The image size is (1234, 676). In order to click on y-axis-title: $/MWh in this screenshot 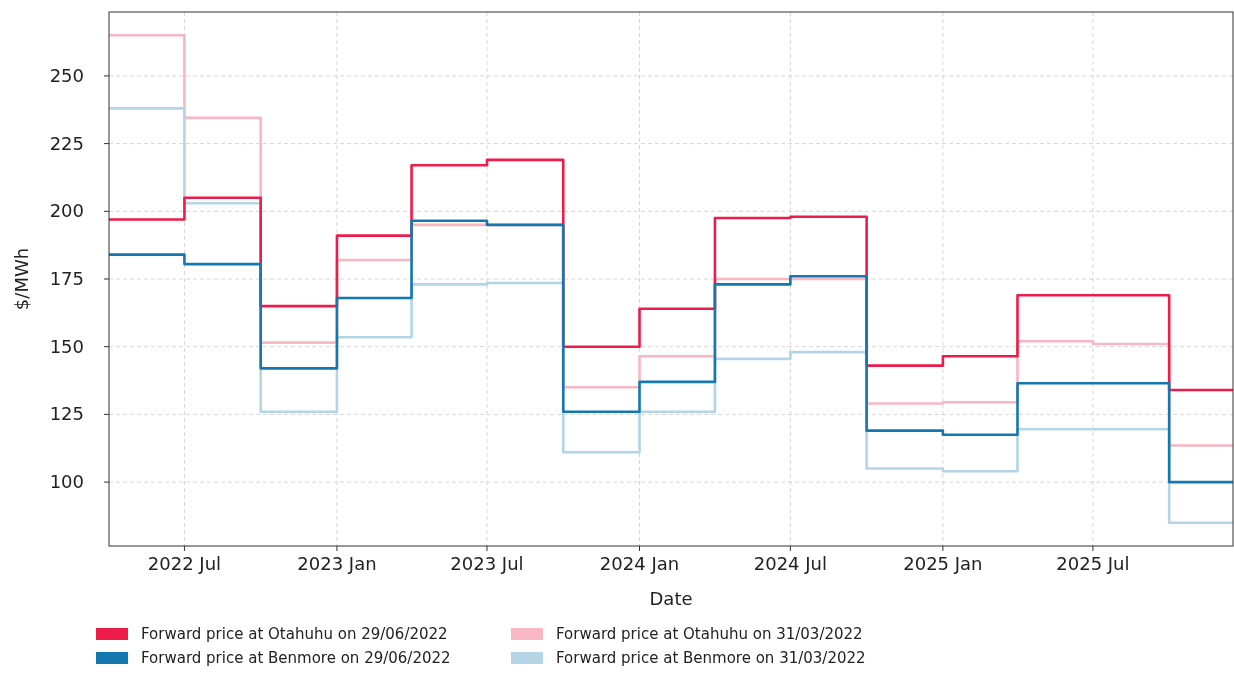, I will do `click(21, 279)`.